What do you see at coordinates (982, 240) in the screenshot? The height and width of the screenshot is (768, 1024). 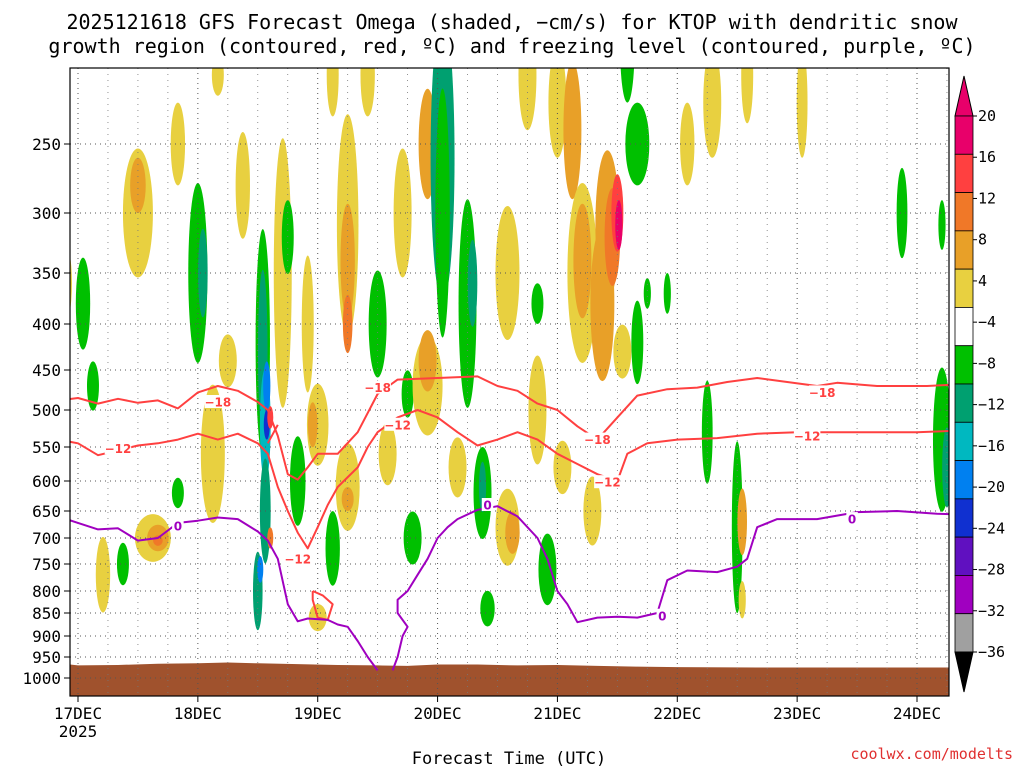 I see `colorbar-label: 8` at bounding box center [982, 240].